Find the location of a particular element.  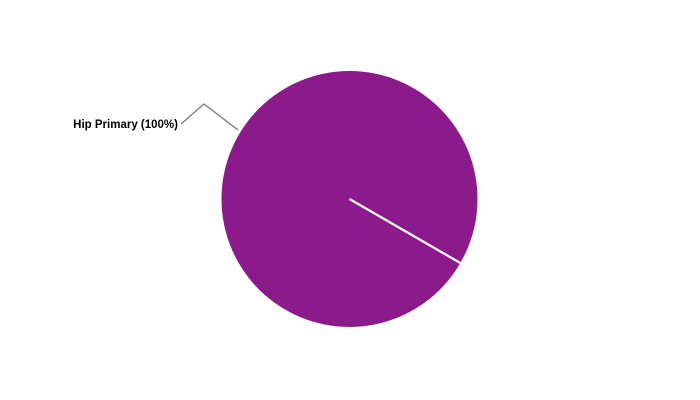

slice-label-hip-primary: Hip Primary (100%) is located at coordinates (125, 125).